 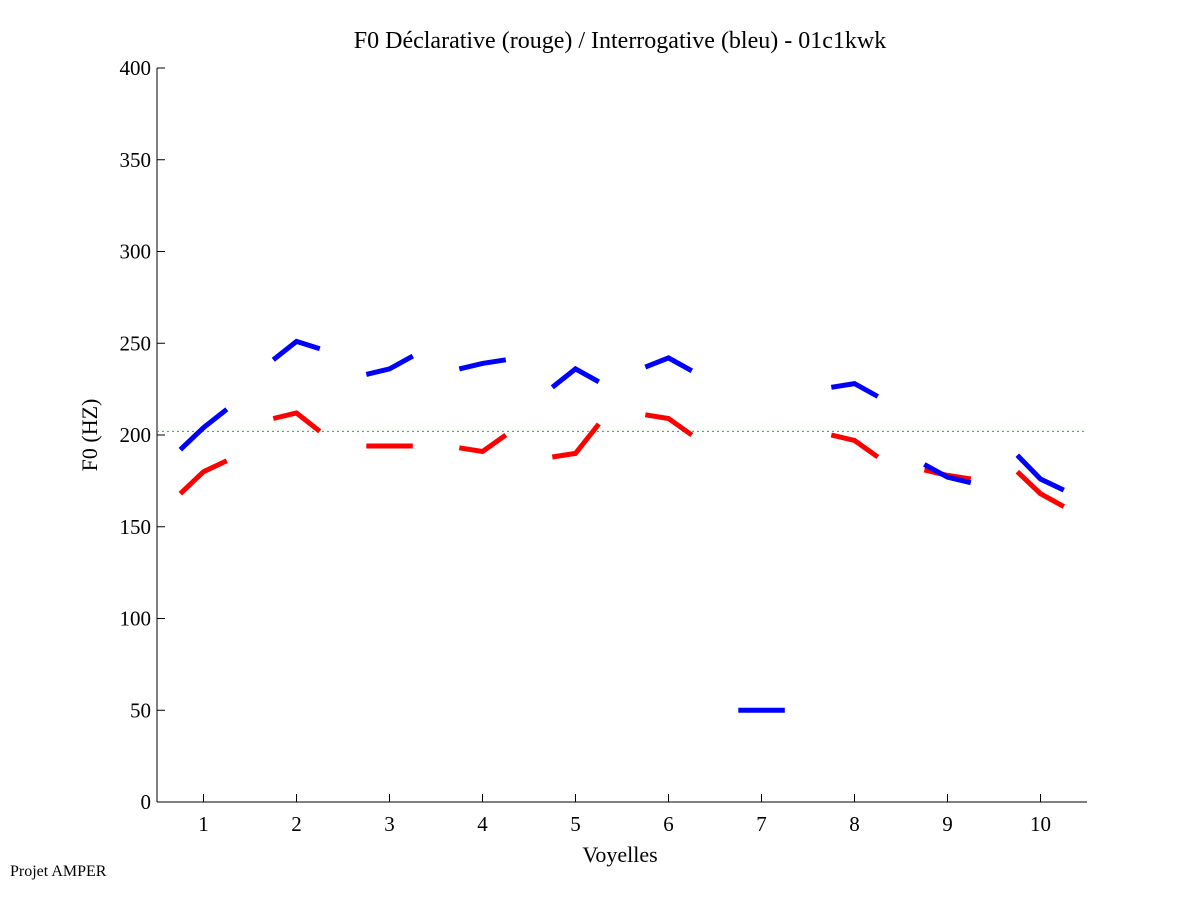 What do you see at coordinates (203, 824) in the screenshot?
I see `x-tick-label: 1` at bounding box center [203, 824].